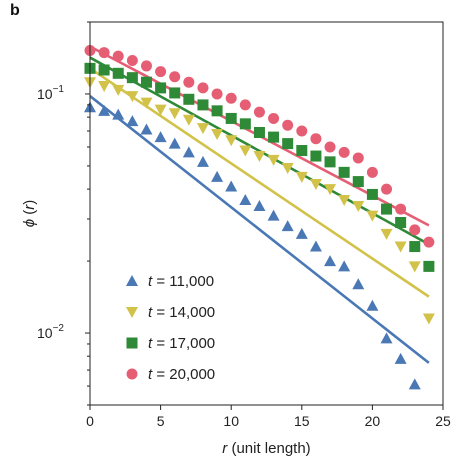 Image resolution: width=466 pixels, height=476 pixels. What do you see at coordinates (302, 421) in the screenshot?
I see `x-tick-label: 15` at bounding box center [302, 421].